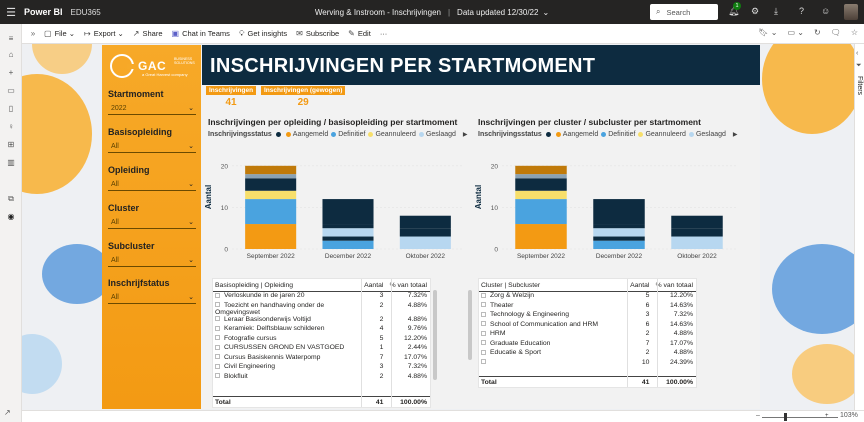 The image size is (864, 422). What do you see at coordinates (11, 72) in the screenshot?
I see `create-icon: +` at bounding box center [11, 72].